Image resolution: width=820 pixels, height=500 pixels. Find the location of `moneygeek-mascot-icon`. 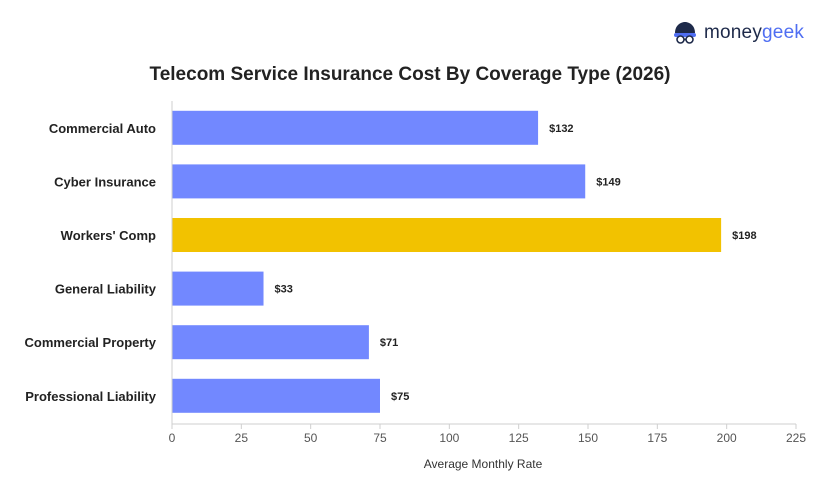

moneygeek-mascot-icon is located at coordinates (685, 33).